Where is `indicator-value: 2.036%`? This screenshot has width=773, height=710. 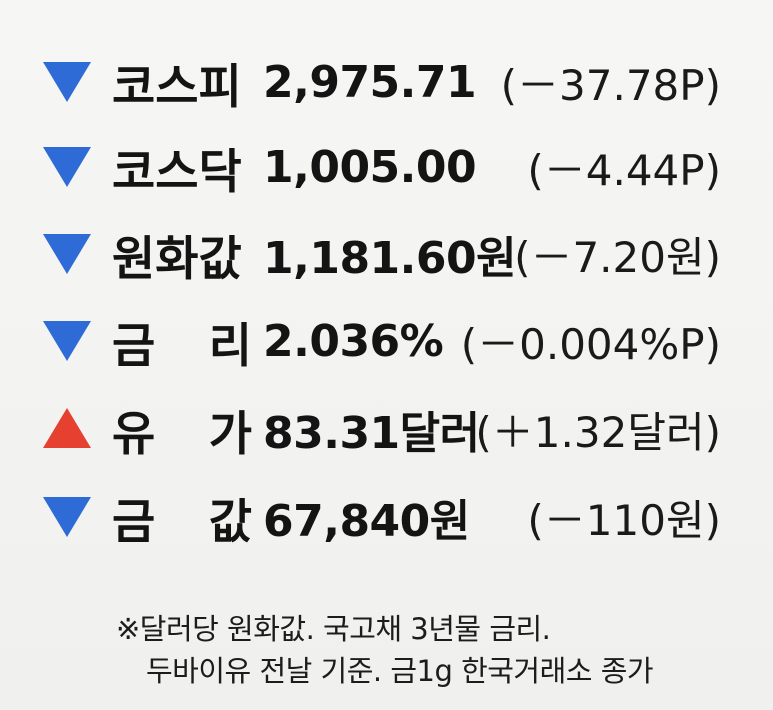 indicator-value: 2.036% is located at coordinates (353, 341).